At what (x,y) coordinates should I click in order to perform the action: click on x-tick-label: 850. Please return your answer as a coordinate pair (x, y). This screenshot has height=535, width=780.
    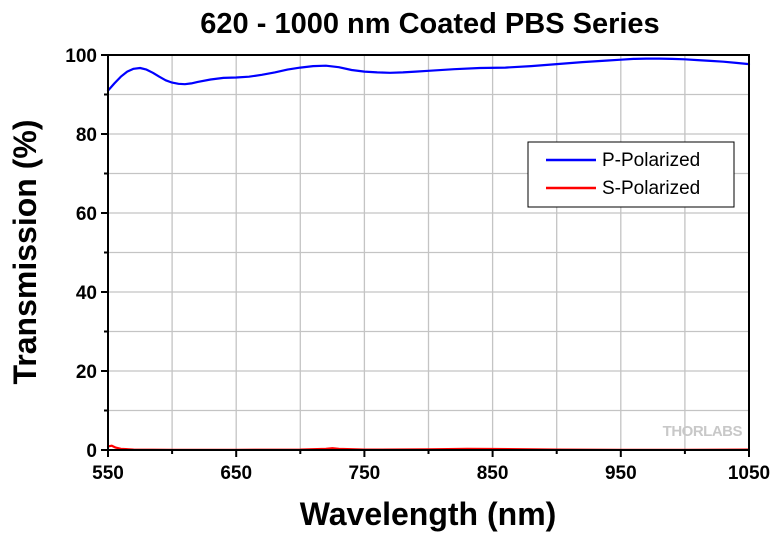
    Looking at the image, I should click on (493, 473).